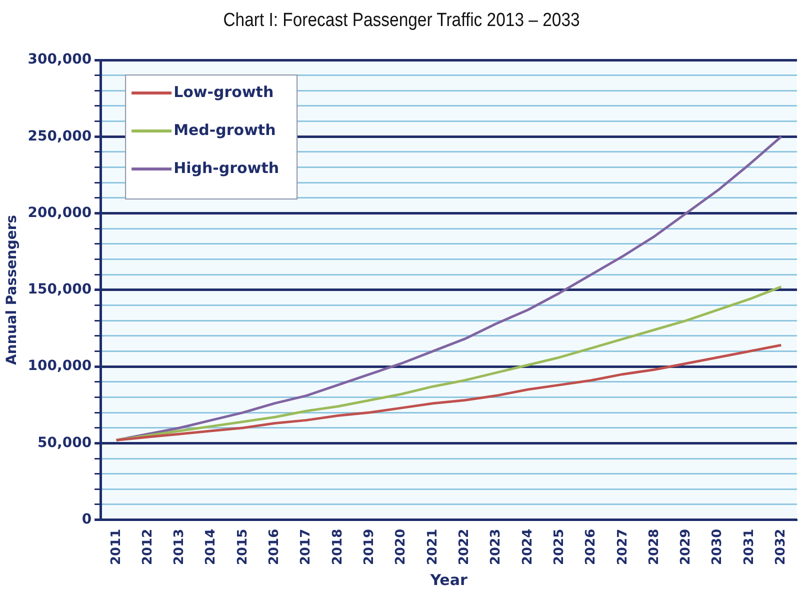 This screenshot has width=803, height=594. What do you see at coordinates (718, 547) in the screenshot?
I see `x-tick-label: 2030` at bounding box center [718, 547].